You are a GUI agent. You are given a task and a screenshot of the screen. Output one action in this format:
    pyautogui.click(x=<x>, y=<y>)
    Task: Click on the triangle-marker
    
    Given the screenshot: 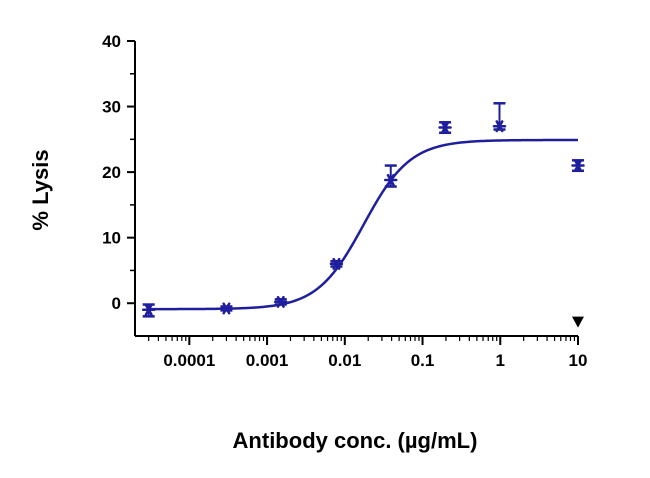 What is the action you would take?
    pyautogui.click(x=578, y=322)
    